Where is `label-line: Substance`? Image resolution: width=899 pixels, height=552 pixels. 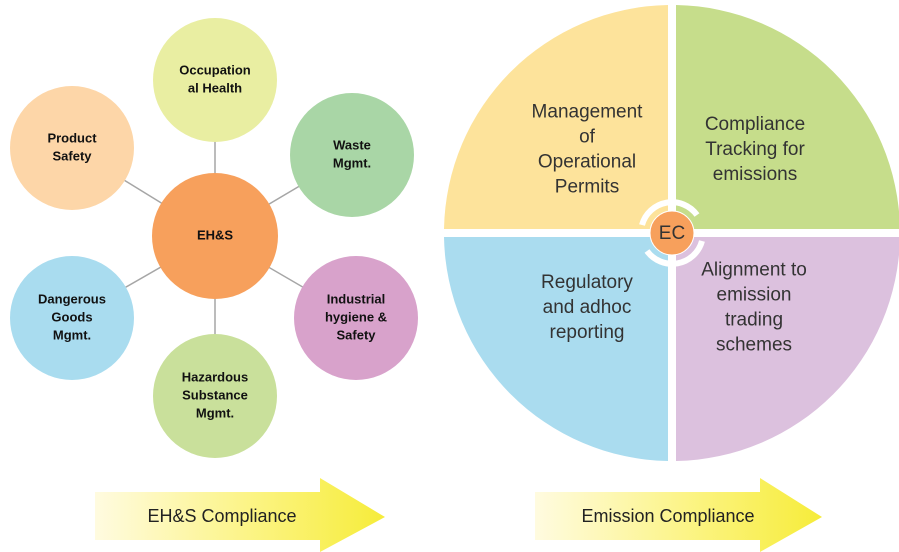 label-line: Substance is located at coordinates (215, 394).